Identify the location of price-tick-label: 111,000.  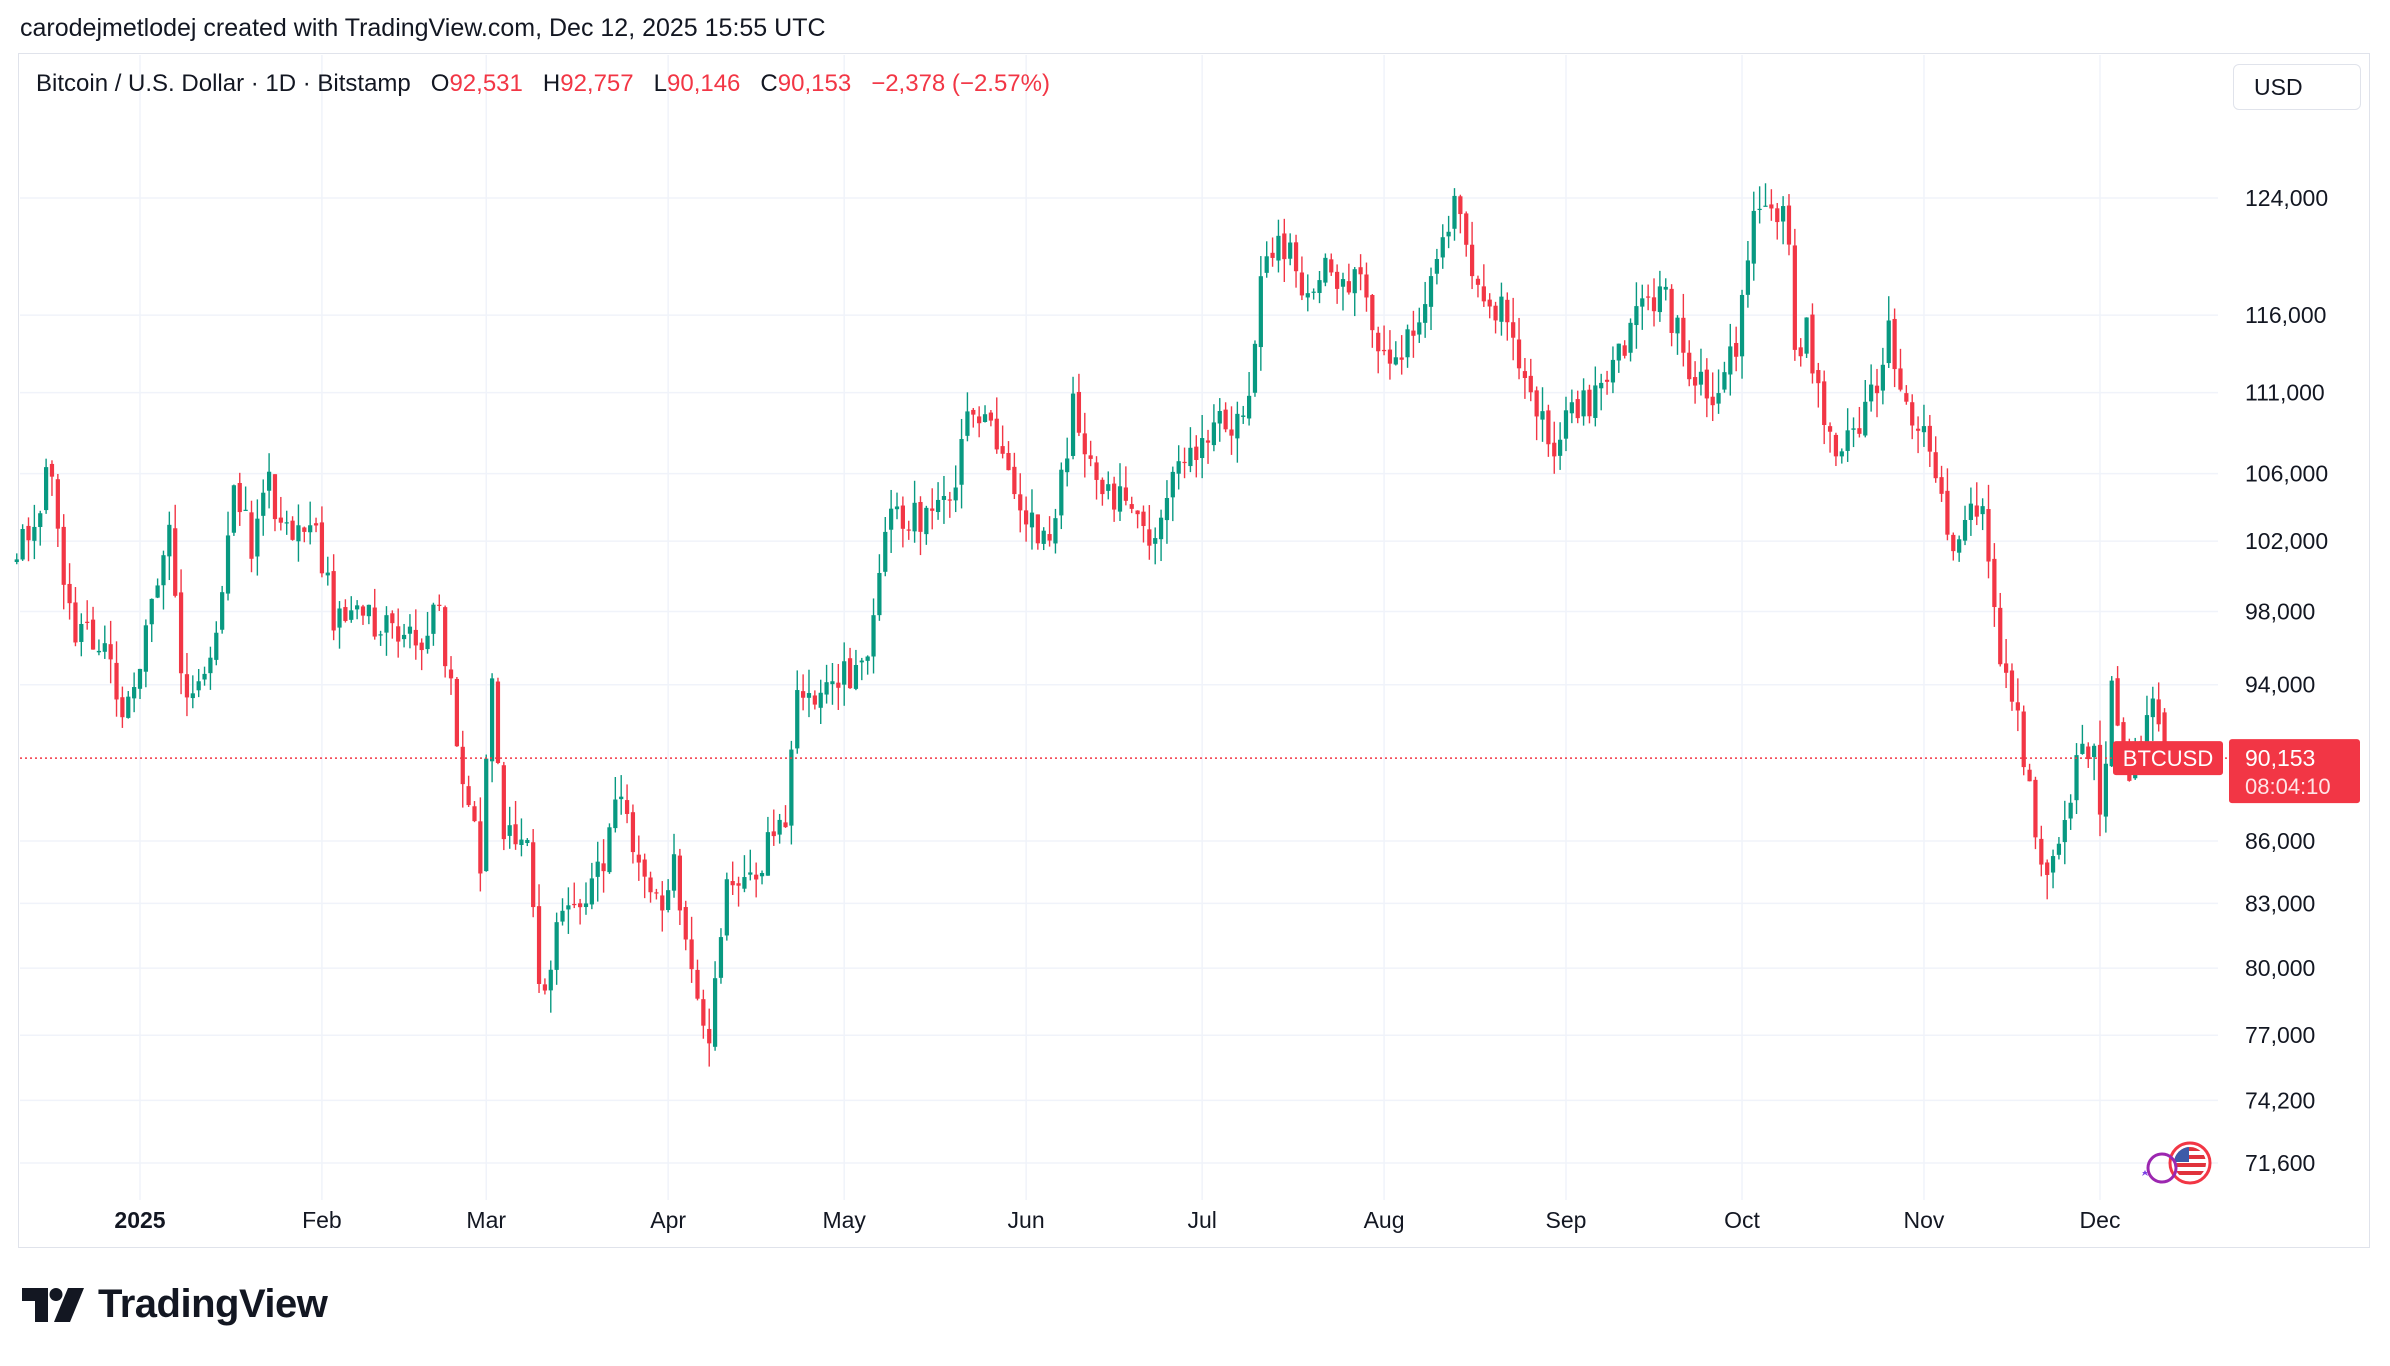
(2285, 393).